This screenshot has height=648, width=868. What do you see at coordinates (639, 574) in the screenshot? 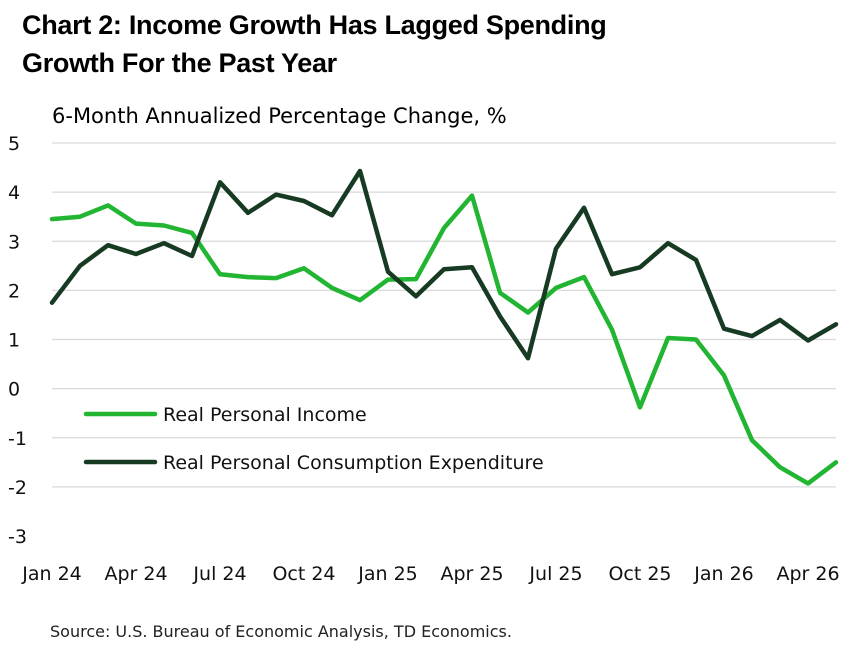
I see `x-tick-label: Oct 25` at bounding box center [639, 574].